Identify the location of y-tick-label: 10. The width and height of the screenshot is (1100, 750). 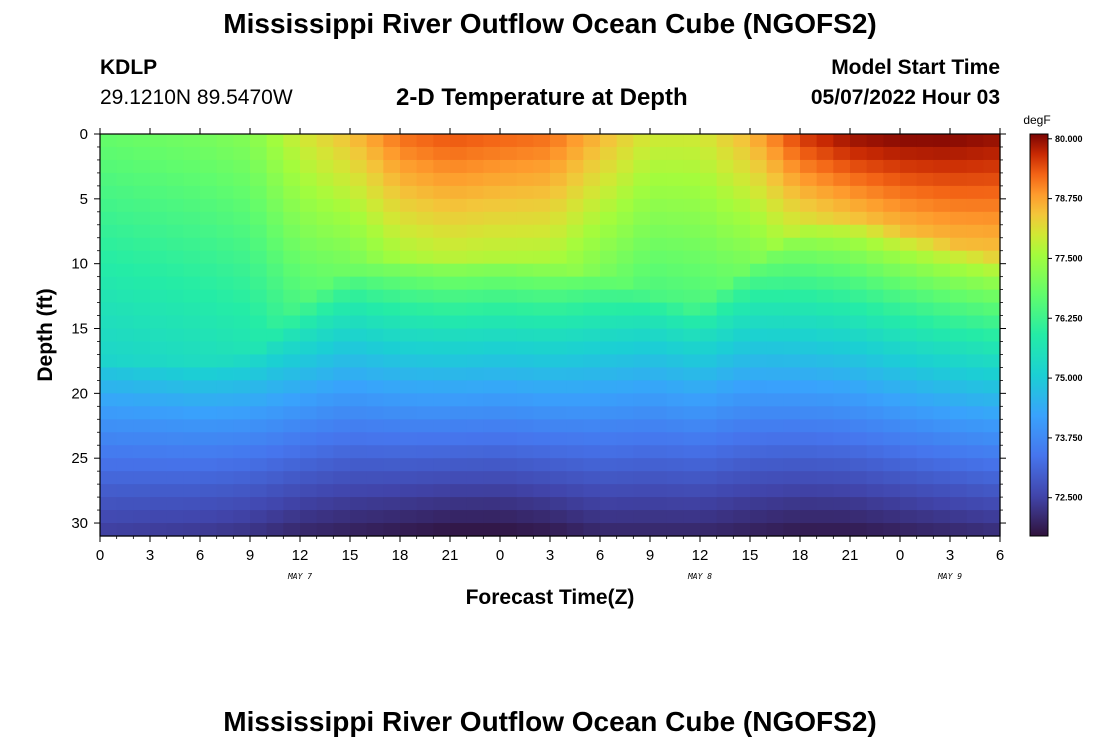
(79, 264).